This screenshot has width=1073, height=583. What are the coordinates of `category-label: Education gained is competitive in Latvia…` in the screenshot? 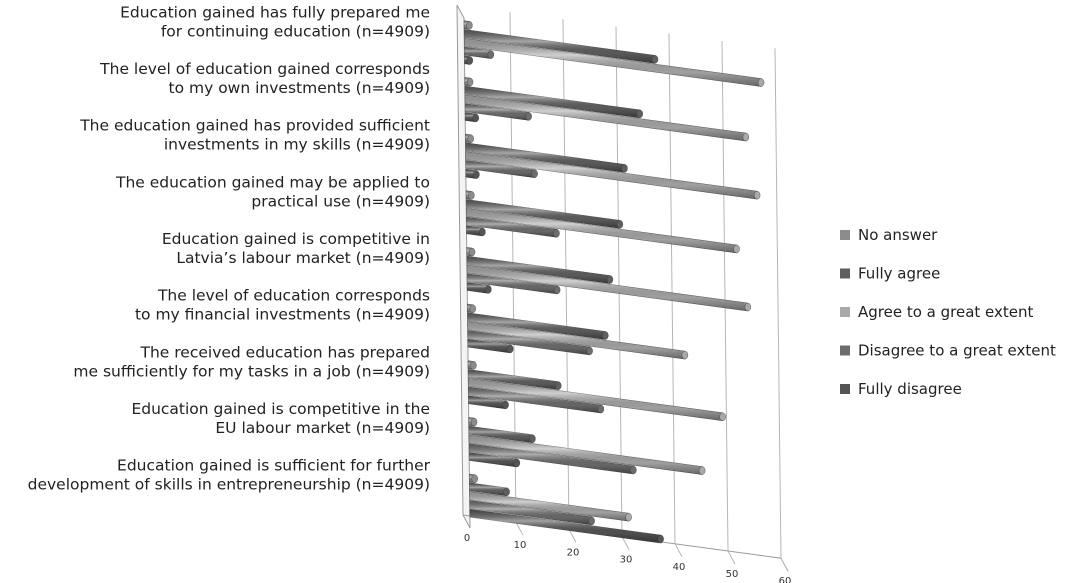 It's located at (296, 248).